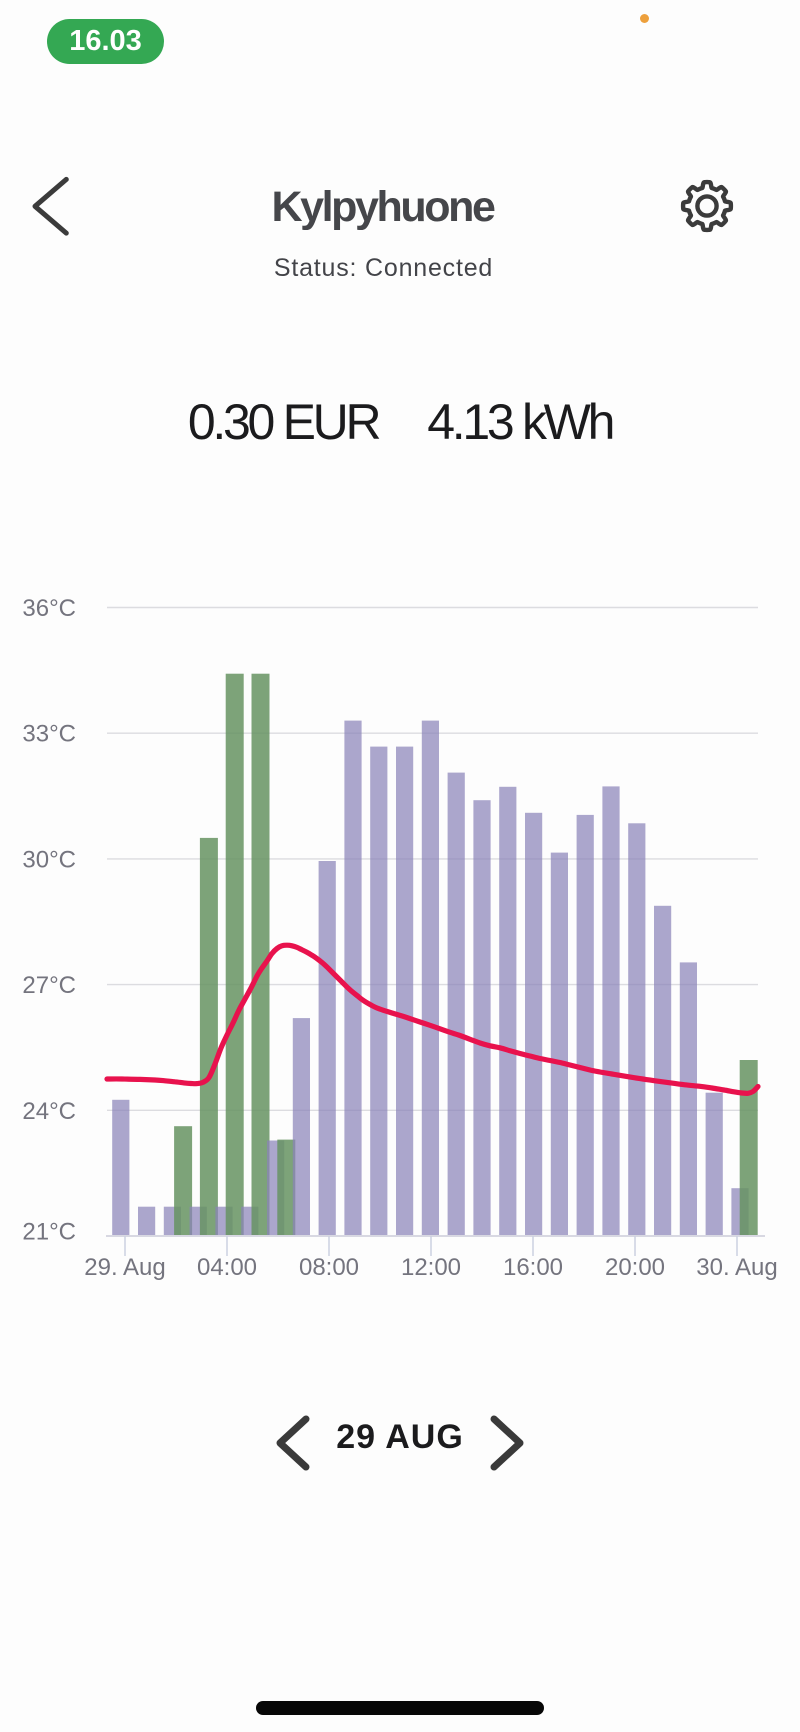 This screenshot has height=1732, width=800. I want to click on svg-text: 08:00, so click(329, 1267).